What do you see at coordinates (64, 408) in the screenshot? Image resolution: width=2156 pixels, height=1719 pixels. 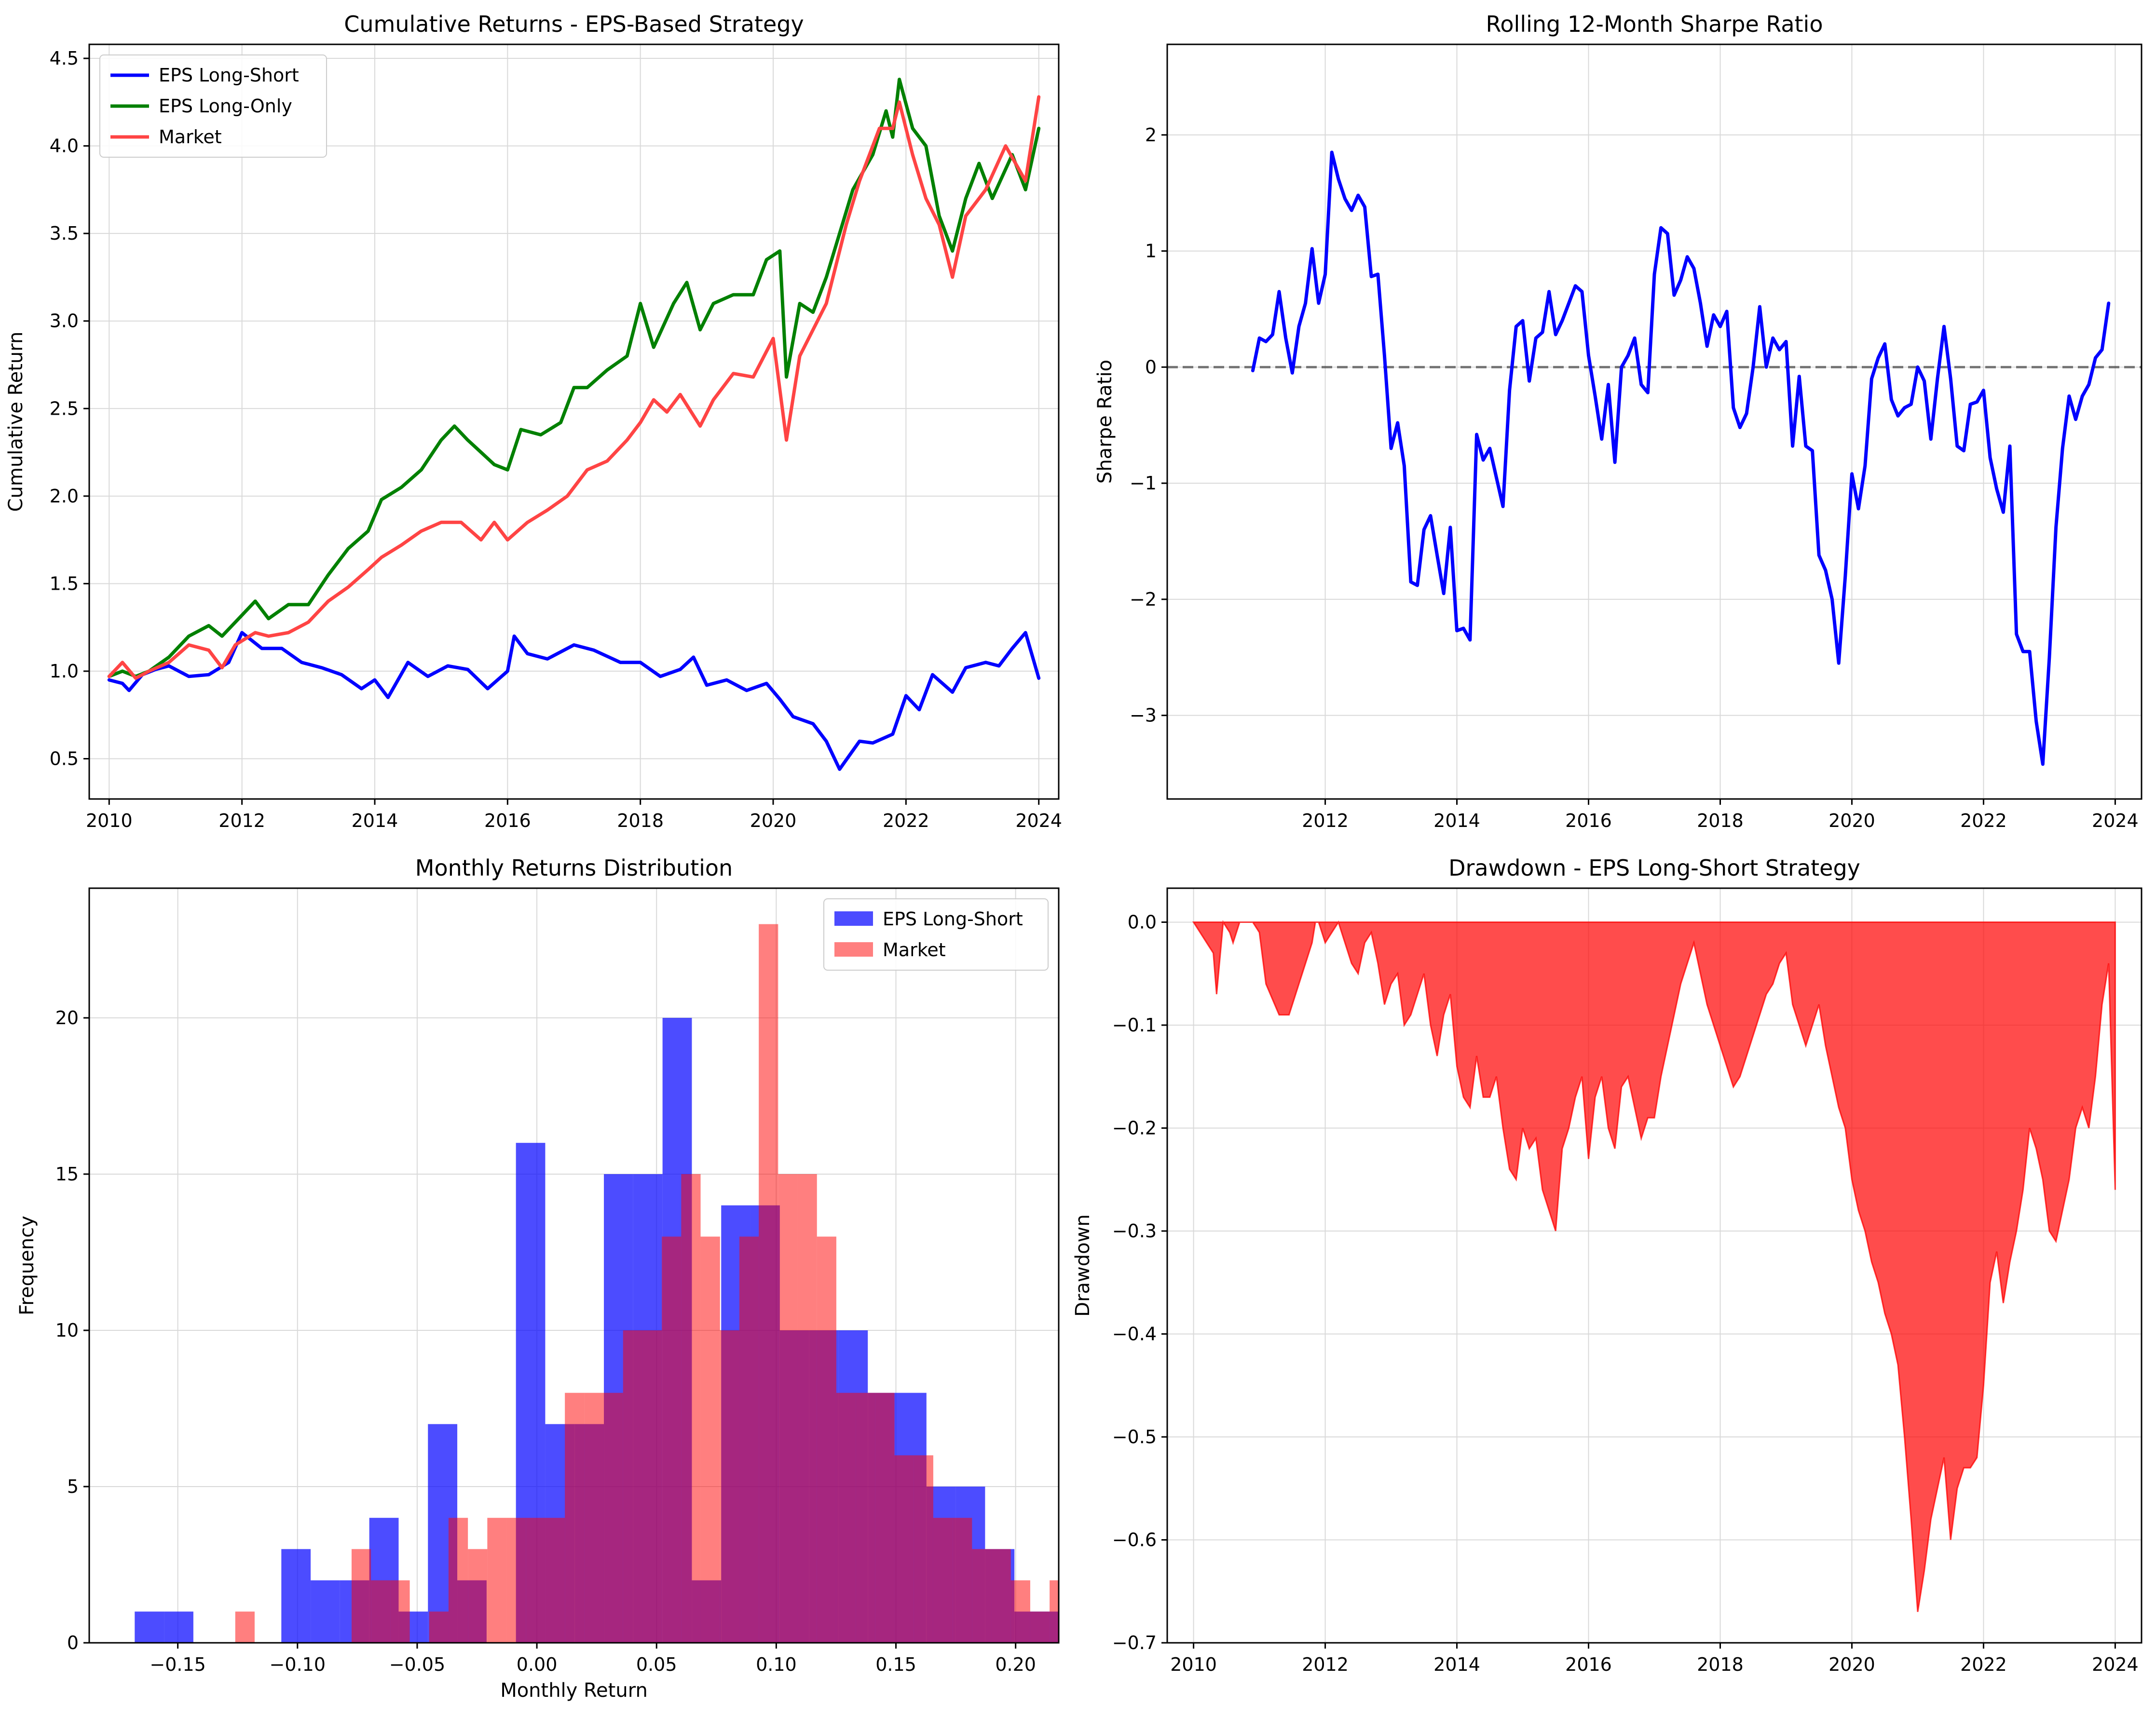 I see `y-tick-label: 2.5` at bounding box center [64, 408].